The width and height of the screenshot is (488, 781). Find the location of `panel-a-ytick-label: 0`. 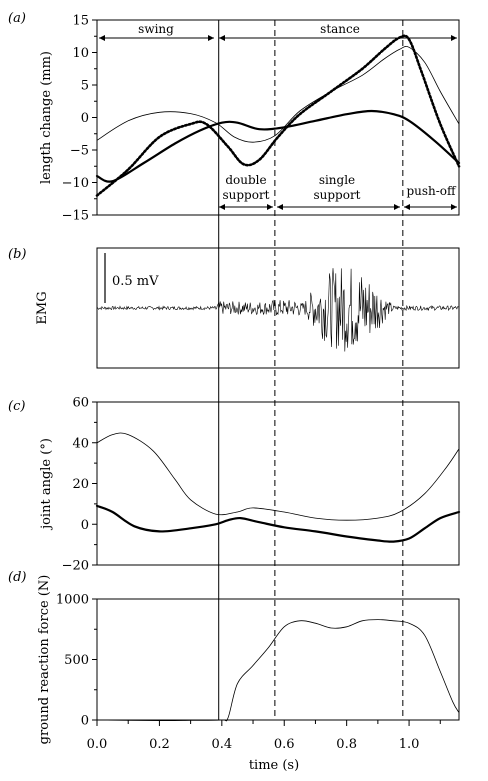

panel-a-ytick-label: 0 is located at coordinates (85, 118).